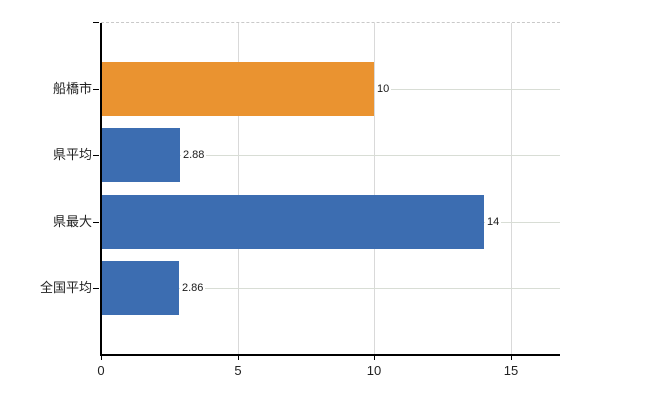 The height and width of the screenshot is (400, 650). I want to click on x-tick-label: 15, so click(511, 370).